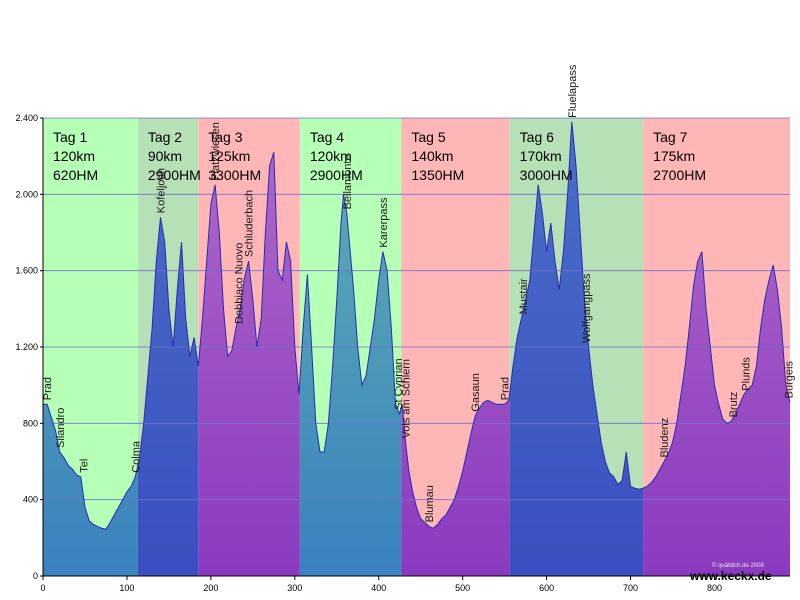 The height and width of the screenshot is (600, 800). What do you see at coordinates (42, 588) in the screenshot?
I see `x-tick-label: 0` at bounding box center [42, 588].